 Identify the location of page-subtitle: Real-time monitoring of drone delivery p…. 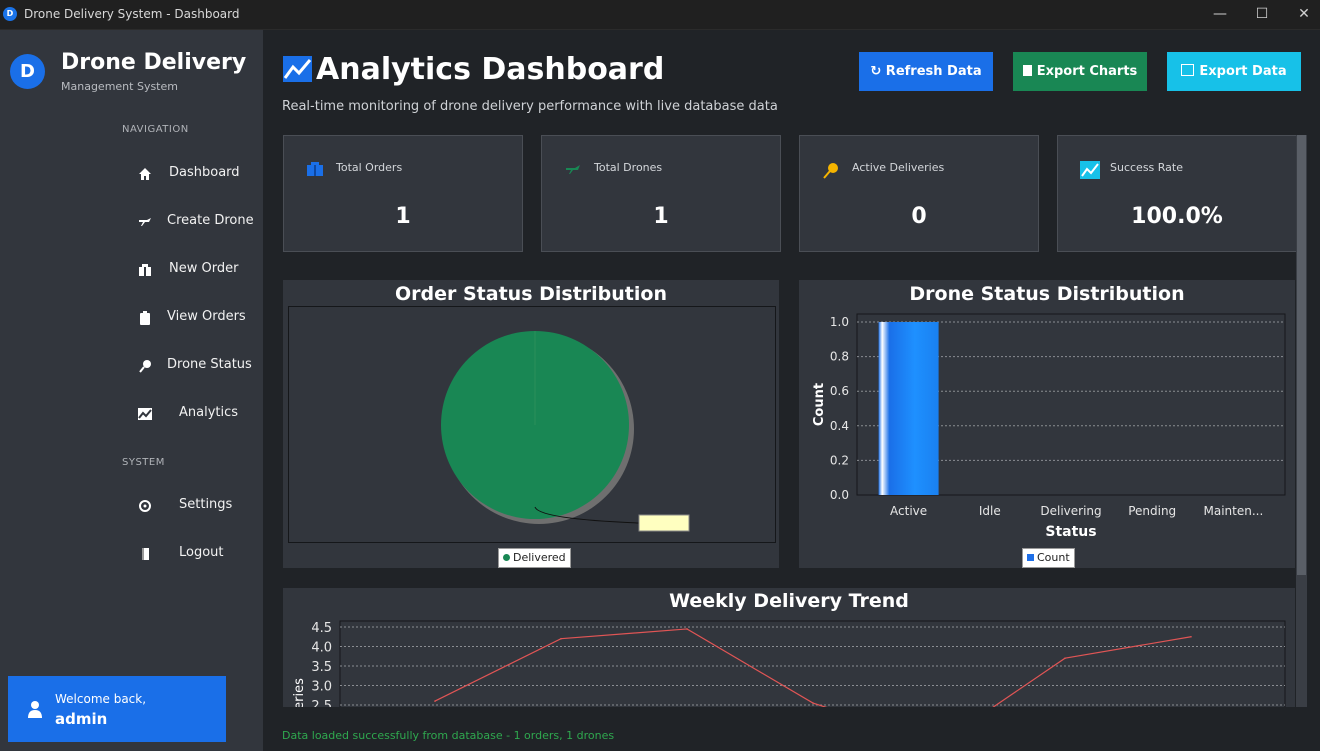
(530, 106).